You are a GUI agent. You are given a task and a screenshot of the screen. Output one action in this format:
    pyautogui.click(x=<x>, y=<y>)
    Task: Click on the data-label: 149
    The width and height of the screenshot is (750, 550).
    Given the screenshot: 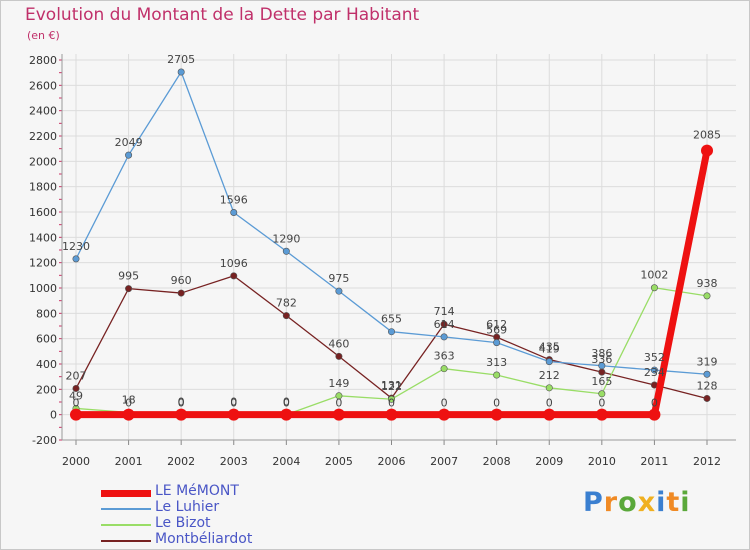 What is the action you would take?
    pyautogui.click(x=338, y=383)
    